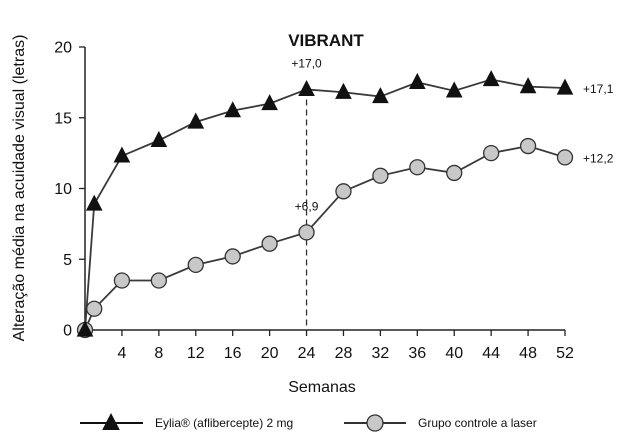 Image resolution: width=627 pixels, height=446 pixels. What do you see at coordinates (598, 158) in the screenshot?
I see `data-annotation: +12,2` at bounding box center [598, 158].